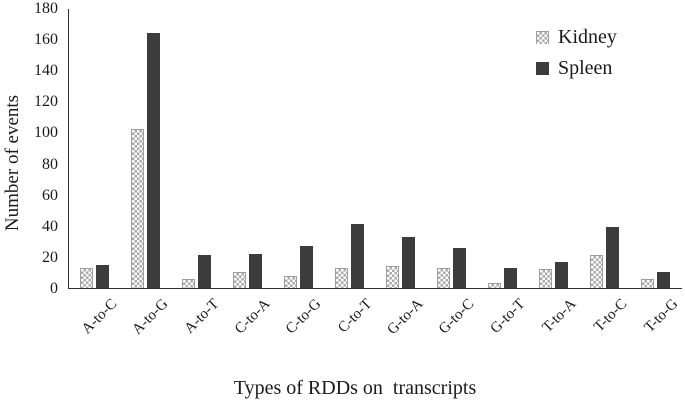  I want to click on y-tick-label-140: 140, so click(46, 71).